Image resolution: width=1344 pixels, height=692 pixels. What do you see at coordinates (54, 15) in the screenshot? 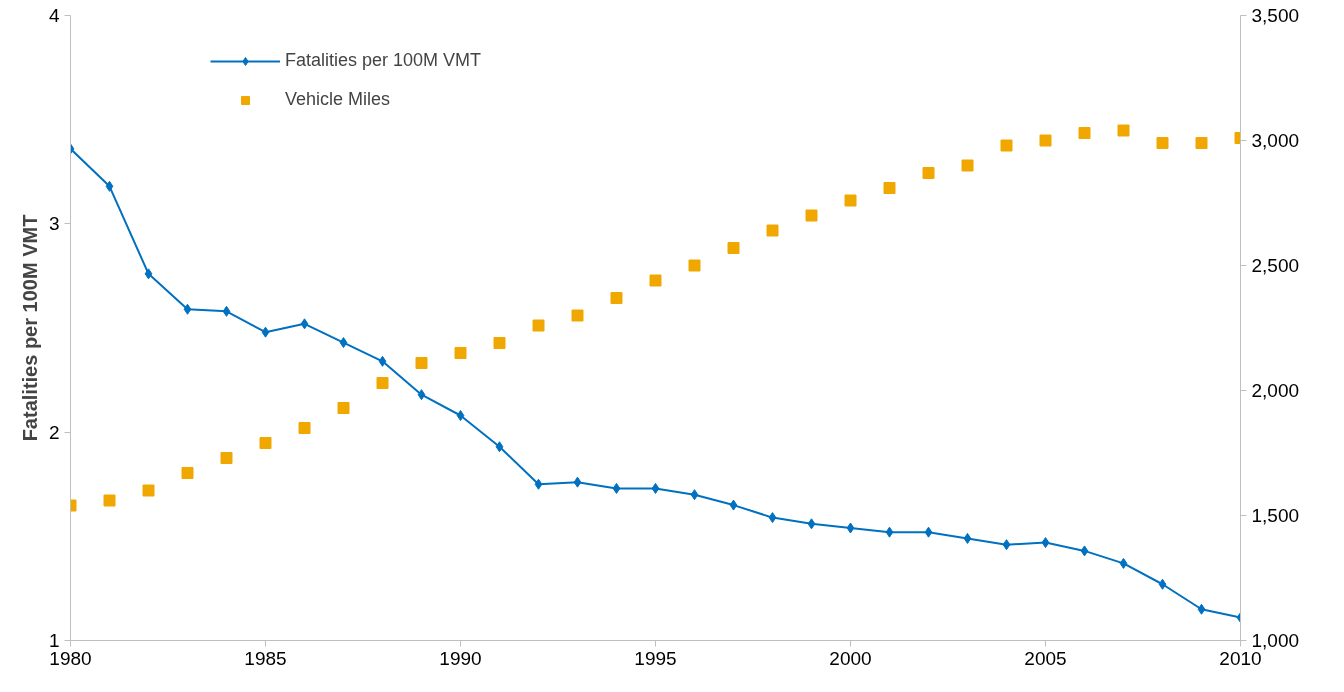
I see `y-tick-label: 4` at bounding box center [54, 15].